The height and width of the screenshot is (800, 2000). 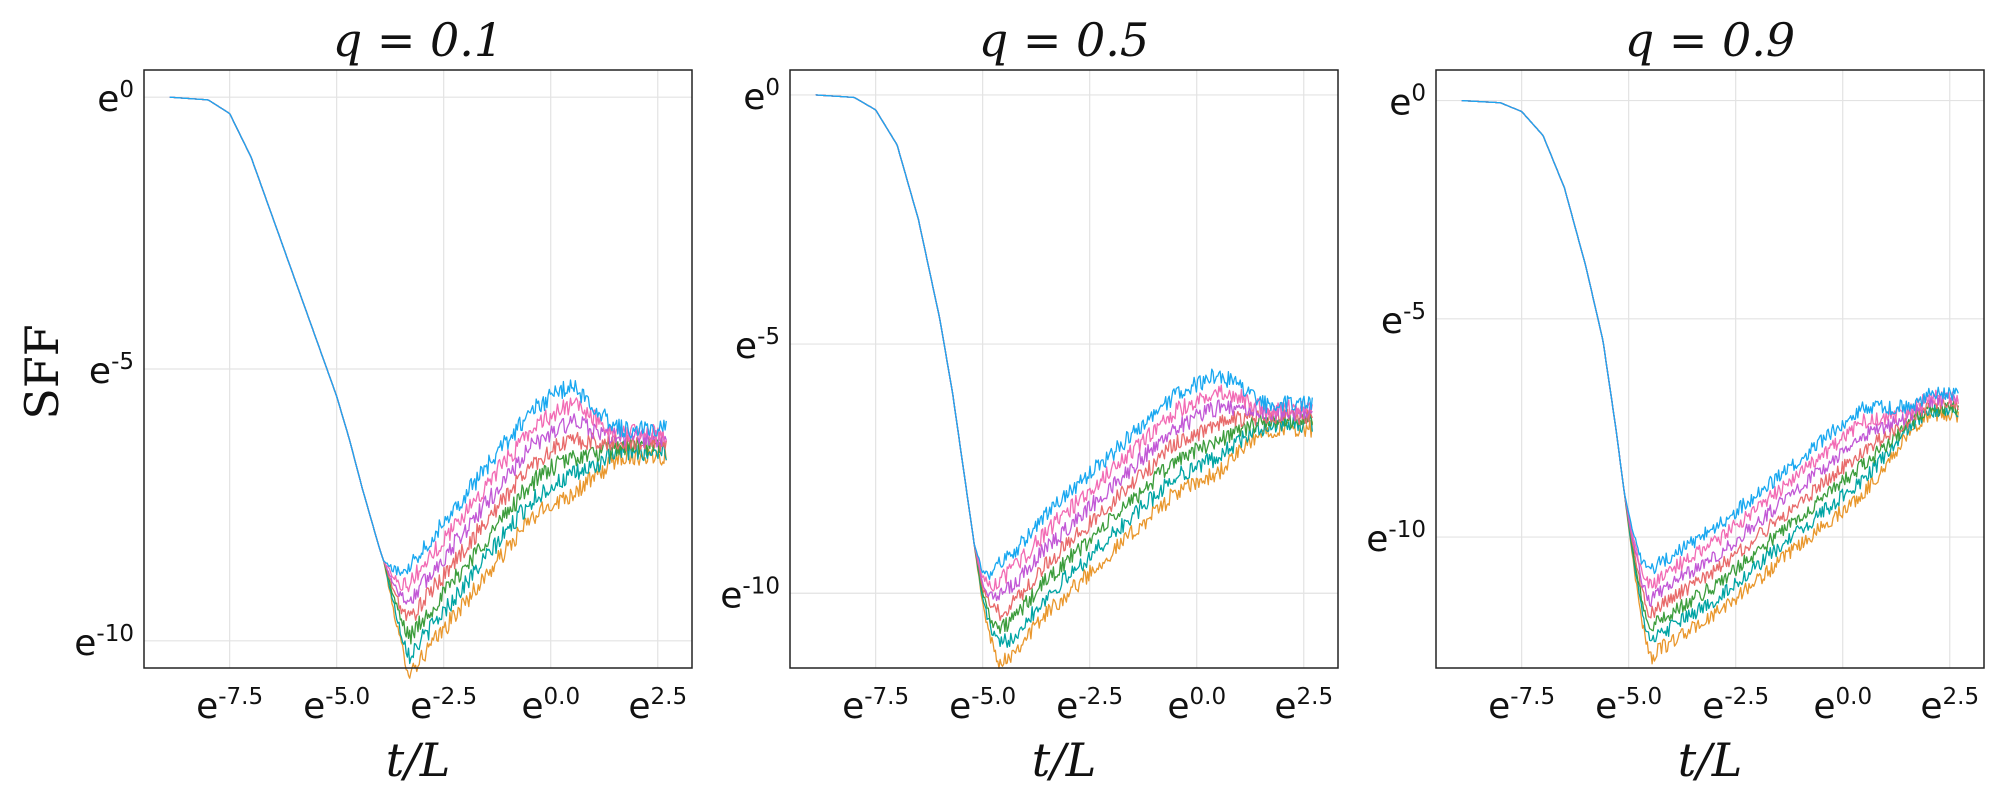 What do you see at coordinates (418, 40) in the screenshot?
I see `panel-title: q = 0.1` at bounding box center [418, 40].